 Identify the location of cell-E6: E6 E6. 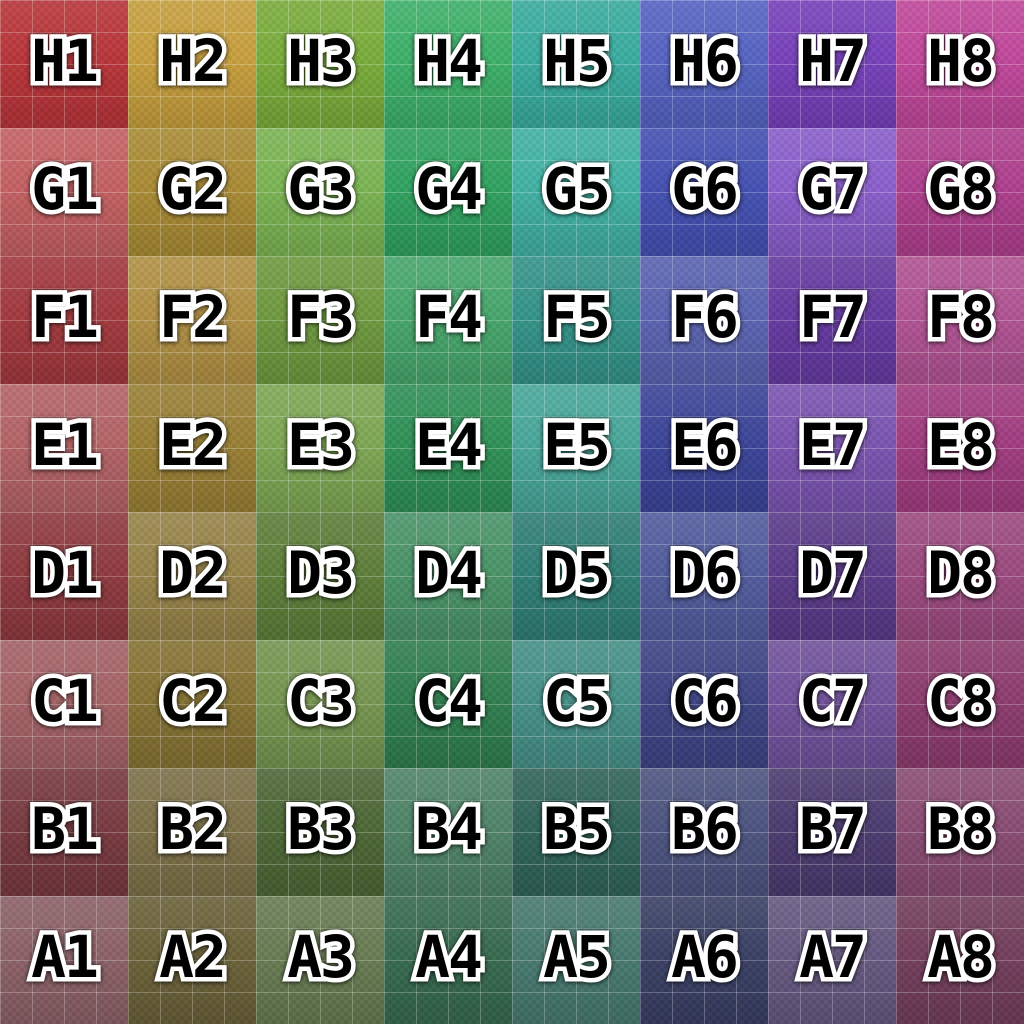
(704, 448).